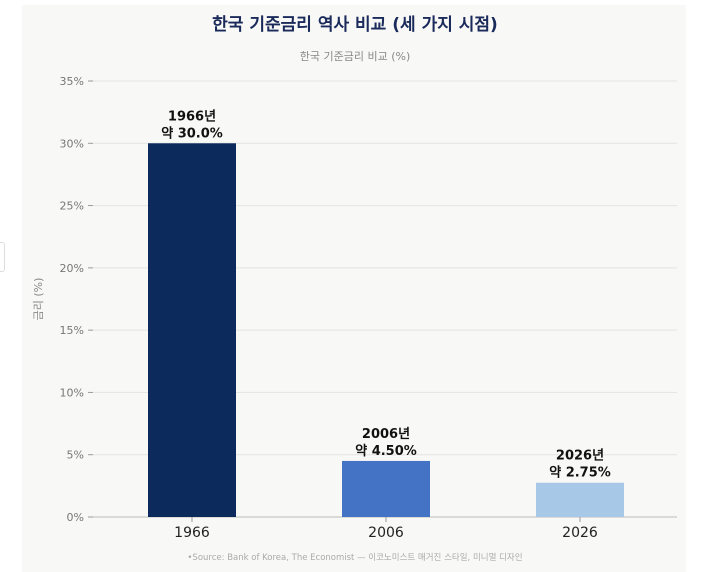  What do you see at coordinates (72, 81) in the screenshot?
I see `y-tick-label: 35%` at bounding box center [72, 81].